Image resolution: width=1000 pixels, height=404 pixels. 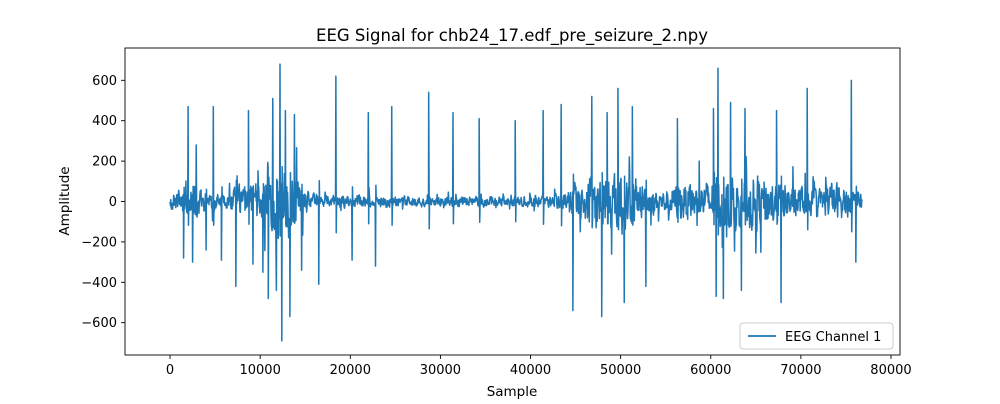 I want to click on y-axis-label: Amplitude, so click(x=65, y=200).